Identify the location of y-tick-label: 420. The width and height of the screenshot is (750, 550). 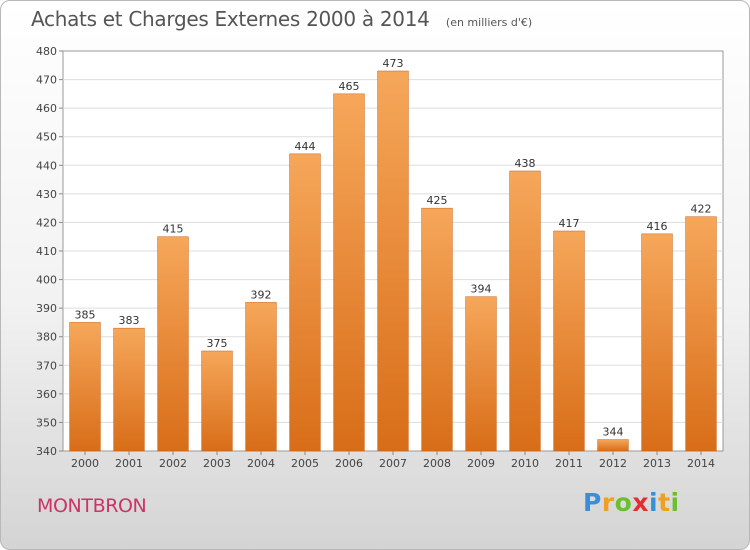
(46, 222).